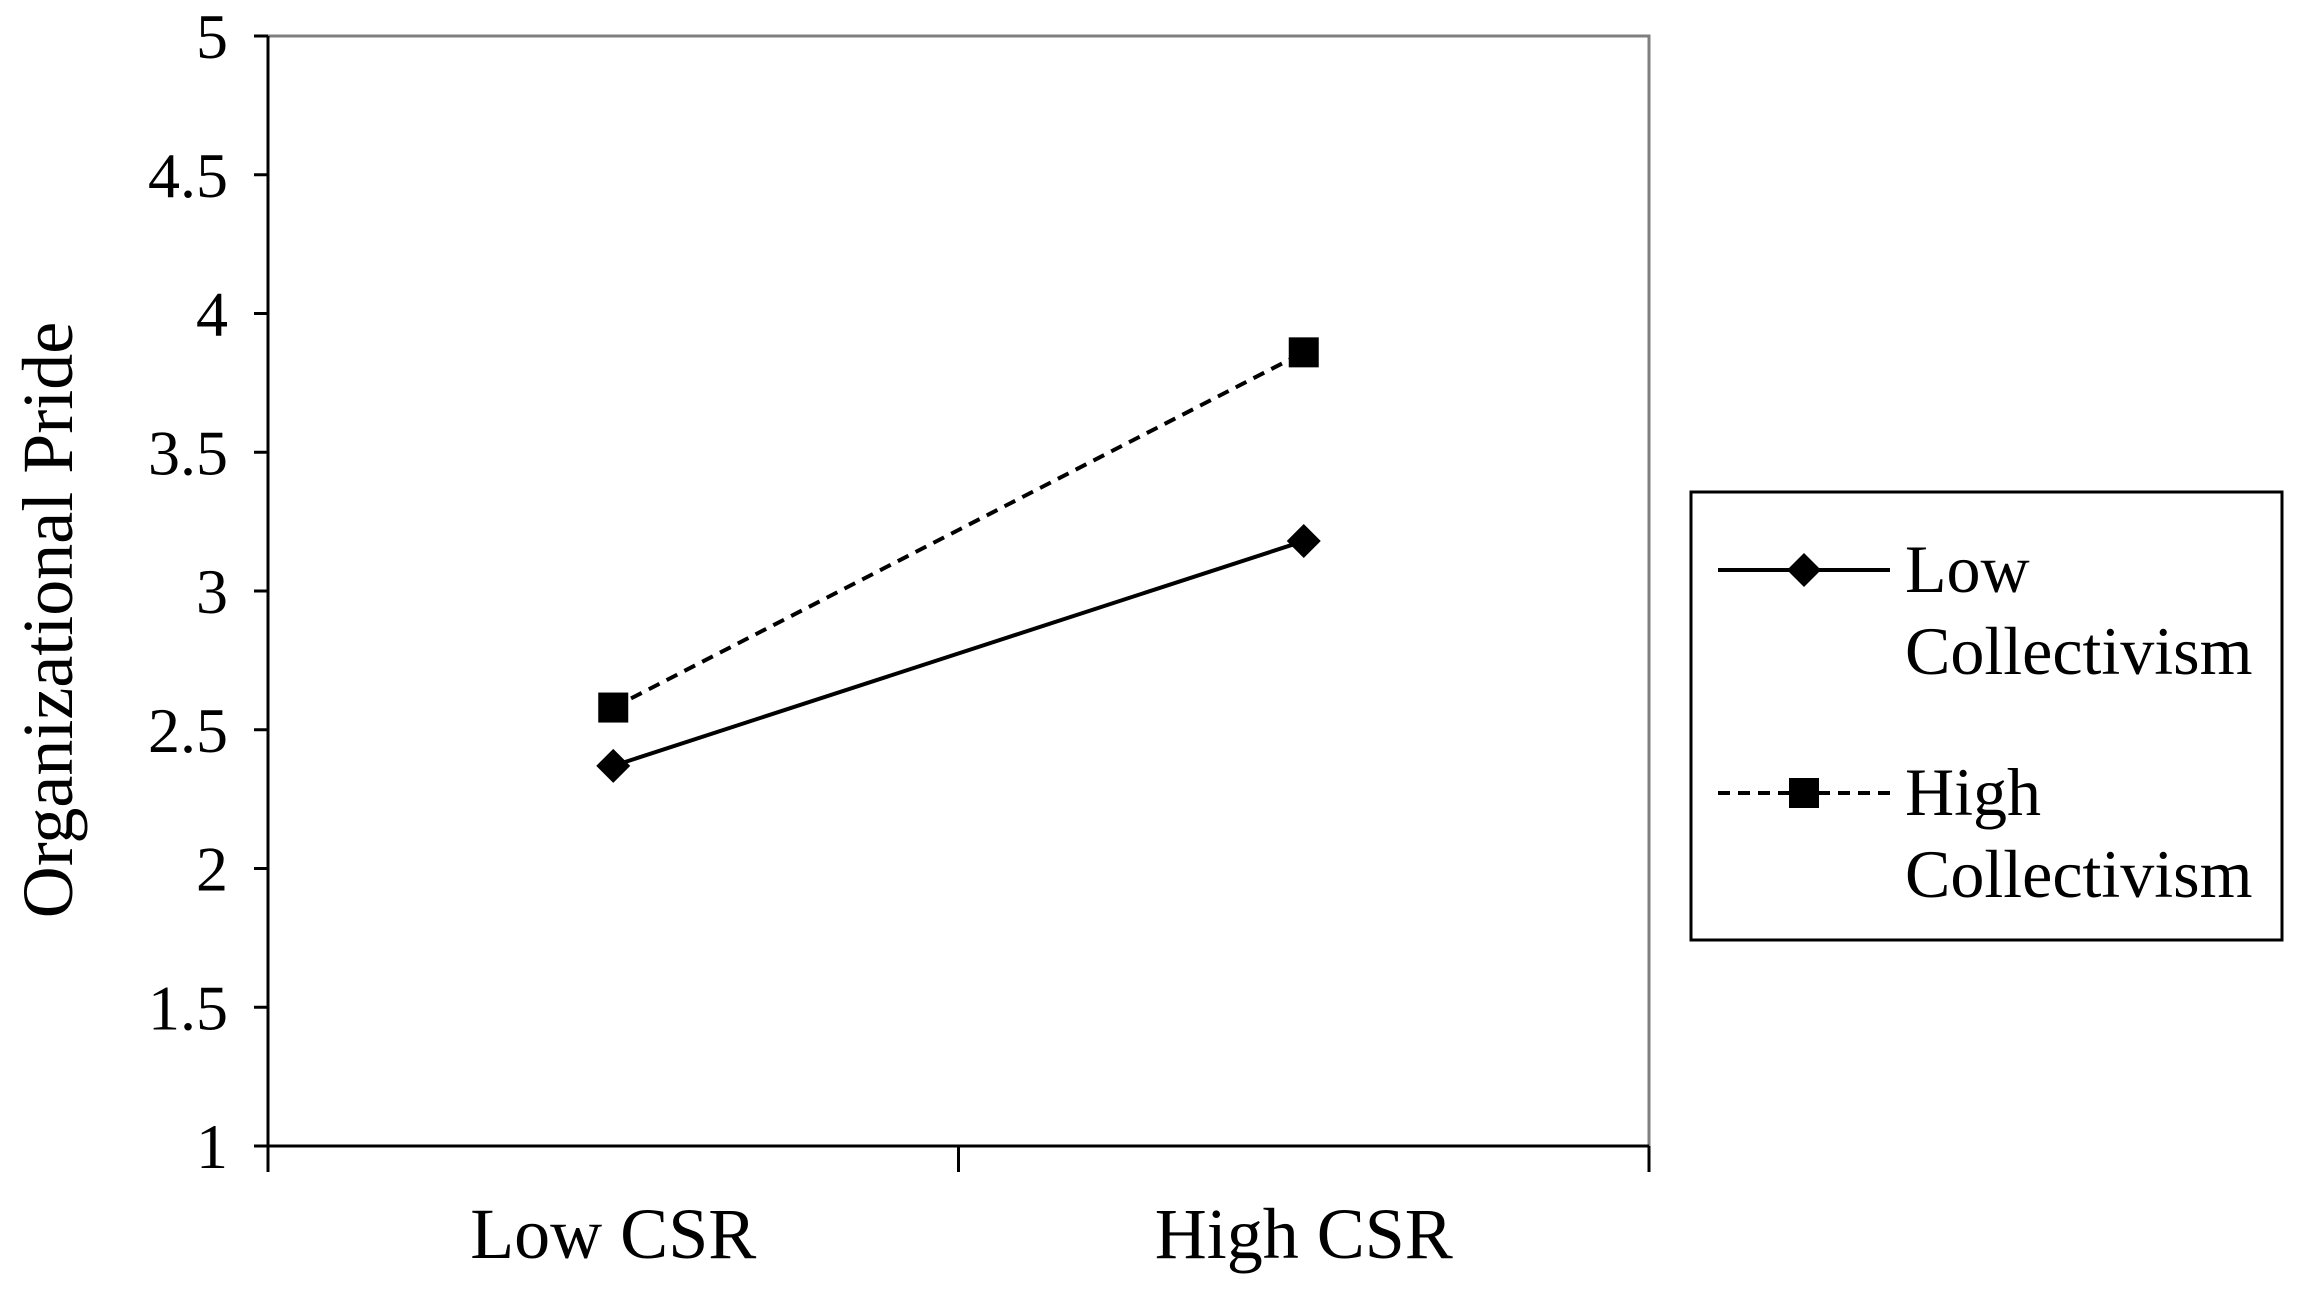 Image resolution: width=2300 pixels, height=1290 pixels. Describe the element at coordinates (1986, 716) in the screenshot. I see `legend-box` at that location.